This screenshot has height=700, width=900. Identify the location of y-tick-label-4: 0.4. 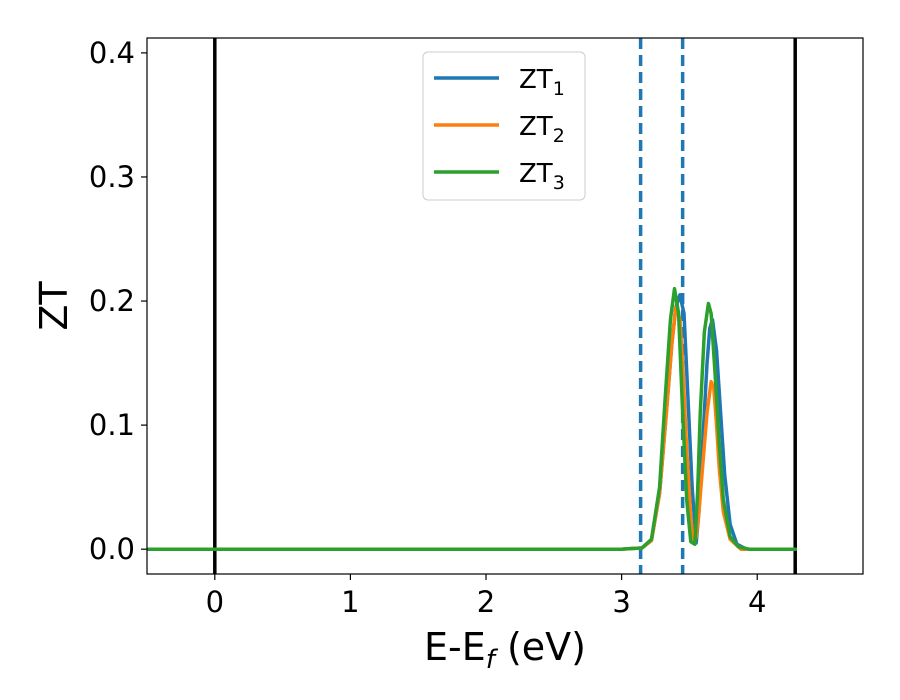
(112, 53).